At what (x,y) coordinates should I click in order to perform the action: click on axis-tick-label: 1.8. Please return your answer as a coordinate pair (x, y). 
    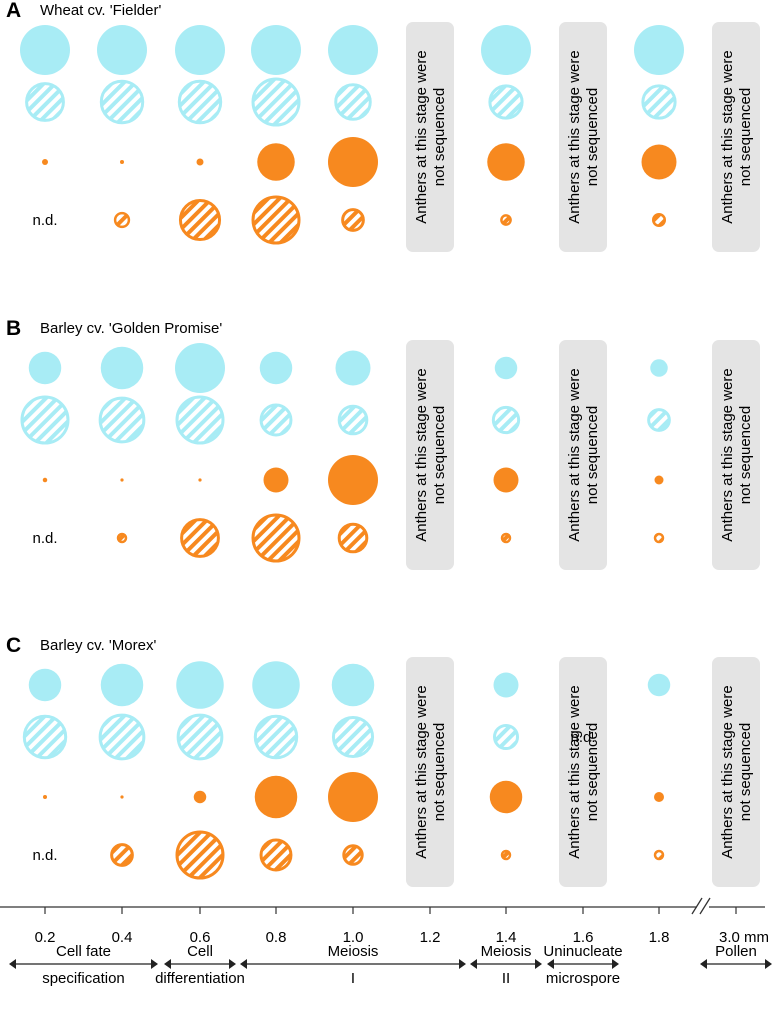
    Looking at the image, I should click on (659, 937).